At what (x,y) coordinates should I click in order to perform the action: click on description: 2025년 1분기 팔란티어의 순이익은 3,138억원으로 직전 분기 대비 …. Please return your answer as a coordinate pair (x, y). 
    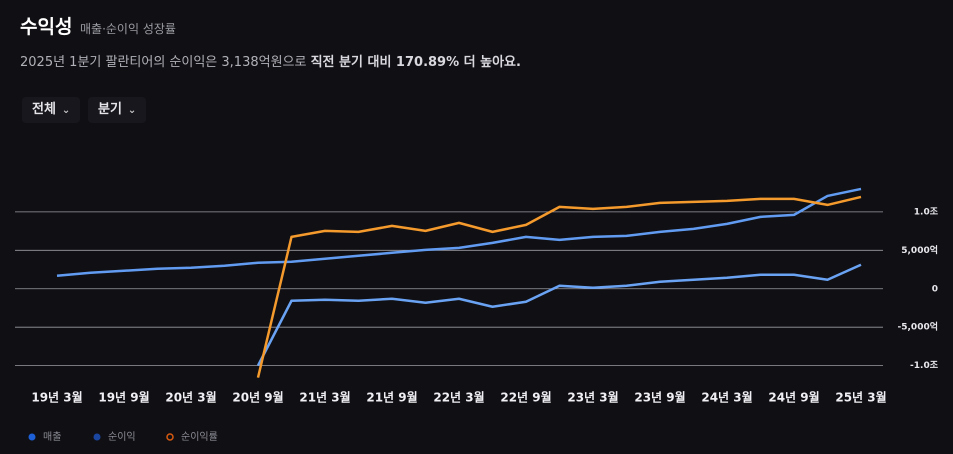
    Looking at the image, I should click on (270, 60).